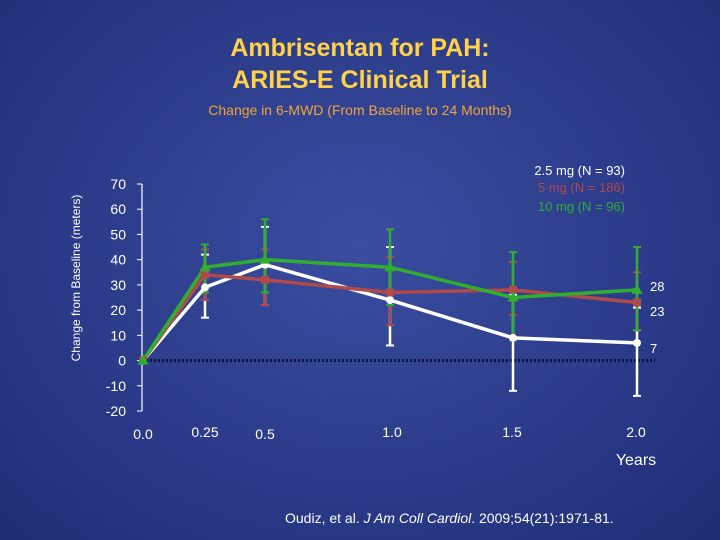  Describe the element at coordinates (542, 518) in the screenshot. I see `citation-details: . 2009;54(21):1971-81.` at that location.